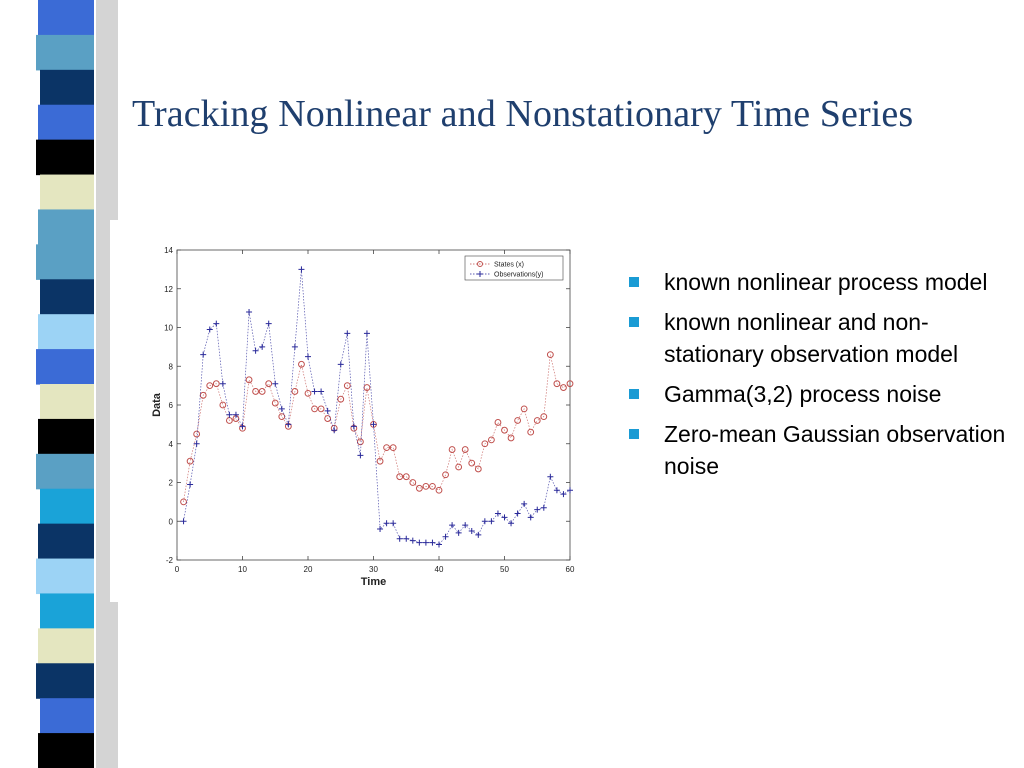 Image resolution: width=1024 pixels, height=768 pixels. I want to click on x-tick-label: 60, so click(570, 569).